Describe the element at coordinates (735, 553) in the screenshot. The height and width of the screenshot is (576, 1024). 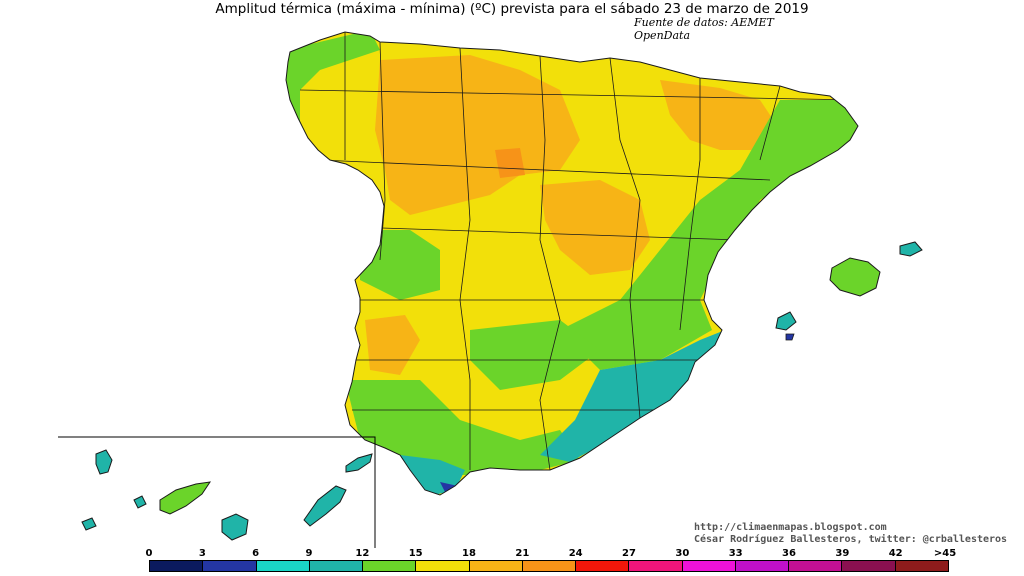
I see `legend-tick-label: 33` at that location.